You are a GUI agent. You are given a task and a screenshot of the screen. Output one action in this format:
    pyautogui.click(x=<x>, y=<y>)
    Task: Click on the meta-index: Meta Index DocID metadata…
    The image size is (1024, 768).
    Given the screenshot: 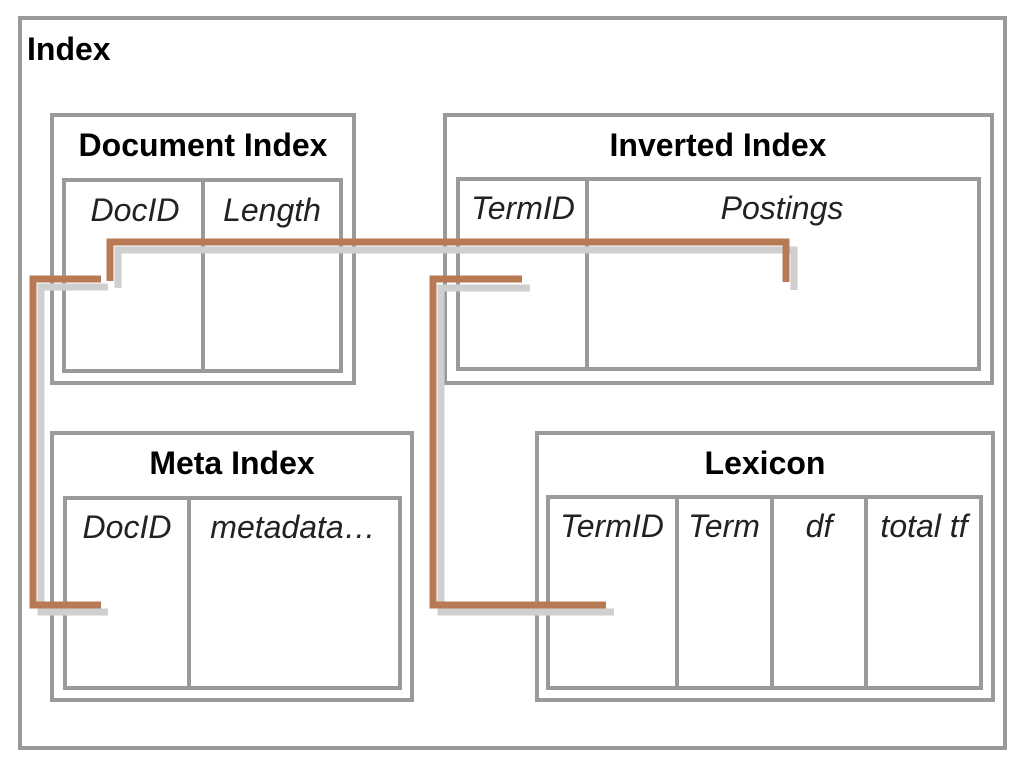 What is the action you would take?
    pyautogui.click(x=232, y=566)
    